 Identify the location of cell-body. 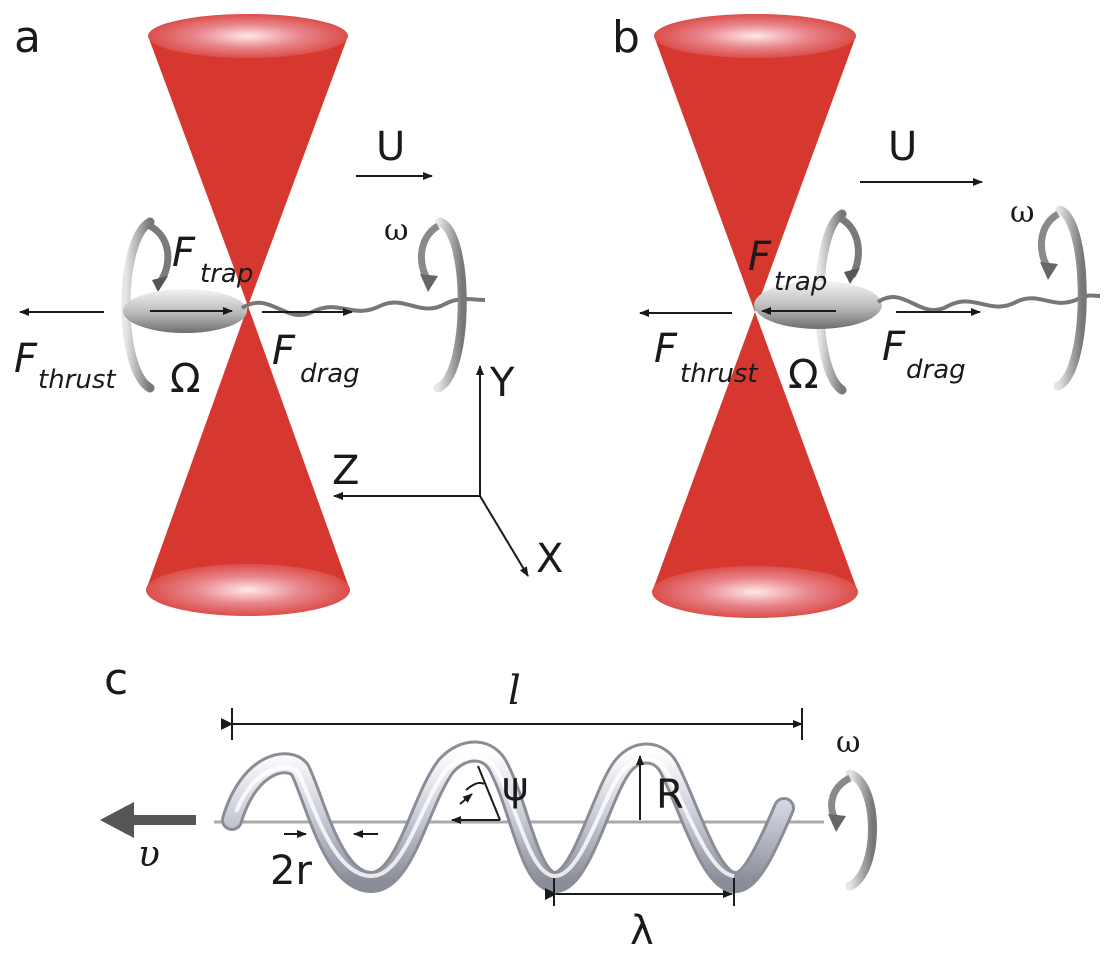
(818, 305).